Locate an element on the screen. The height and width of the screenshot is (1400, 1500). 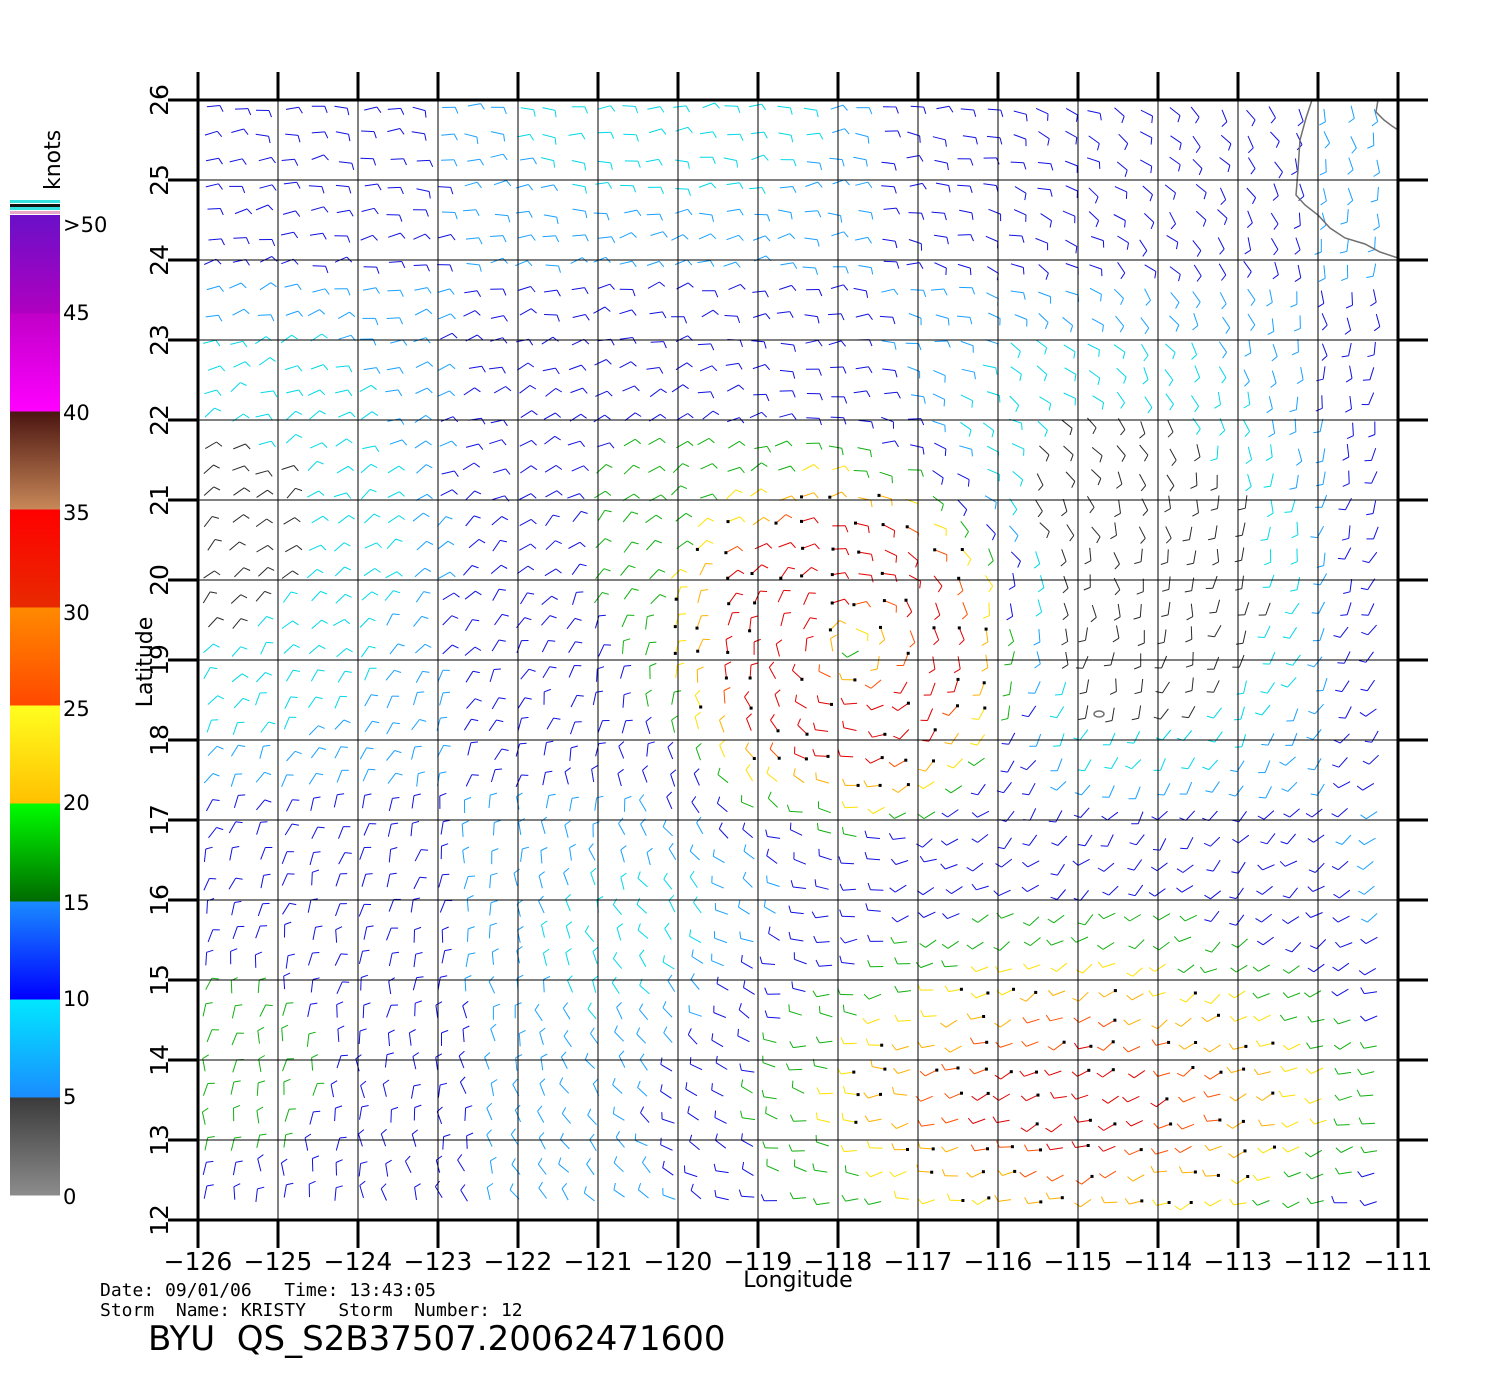
longitude-tick-label: −126 is located at coordinates (198, 1261).